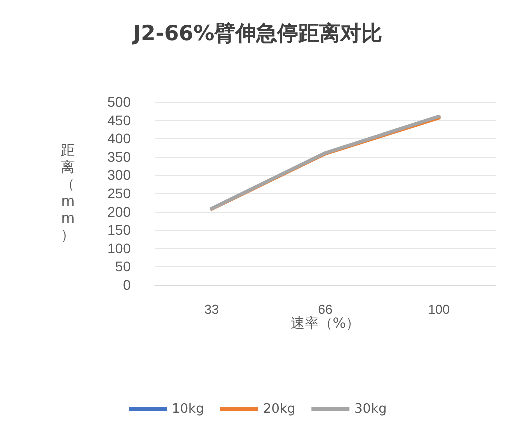 Image resolution: width=516 pixels, height=439 pixels. Describe the element at coordinates (257, 34) in the screenshot. I see `chart-title: J2-66%臂伸急停距离对比` at that location.